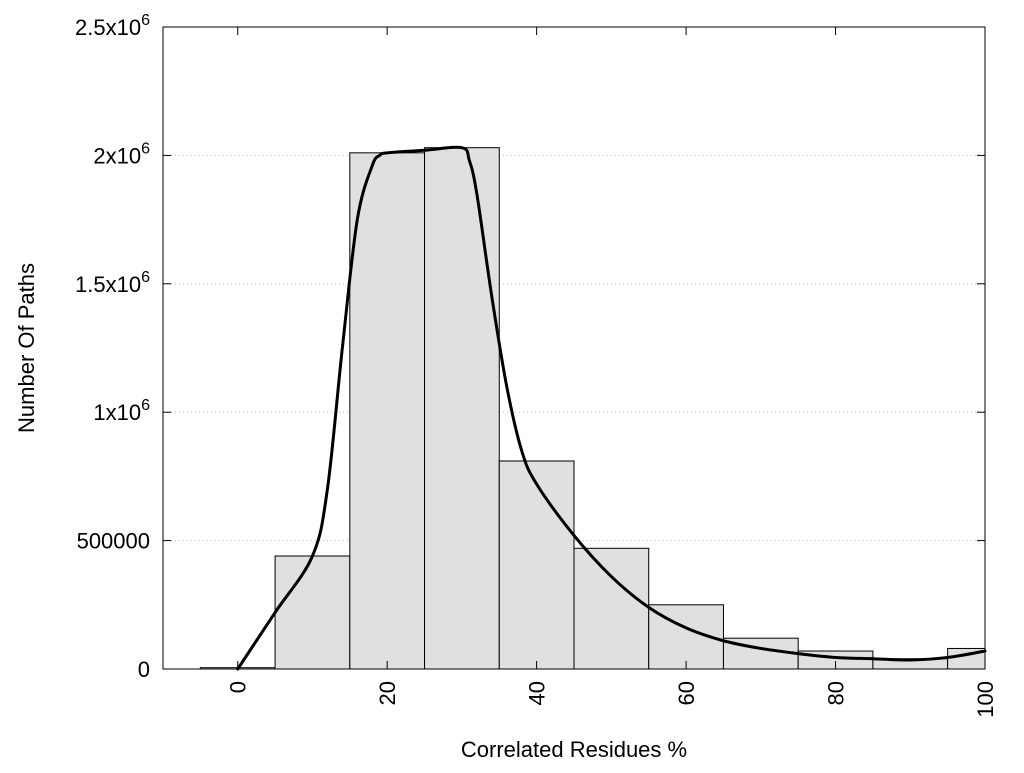 The image size is (1024, 773). I want to click on y-axis-label: Number Of Paths, so click(26, 348).